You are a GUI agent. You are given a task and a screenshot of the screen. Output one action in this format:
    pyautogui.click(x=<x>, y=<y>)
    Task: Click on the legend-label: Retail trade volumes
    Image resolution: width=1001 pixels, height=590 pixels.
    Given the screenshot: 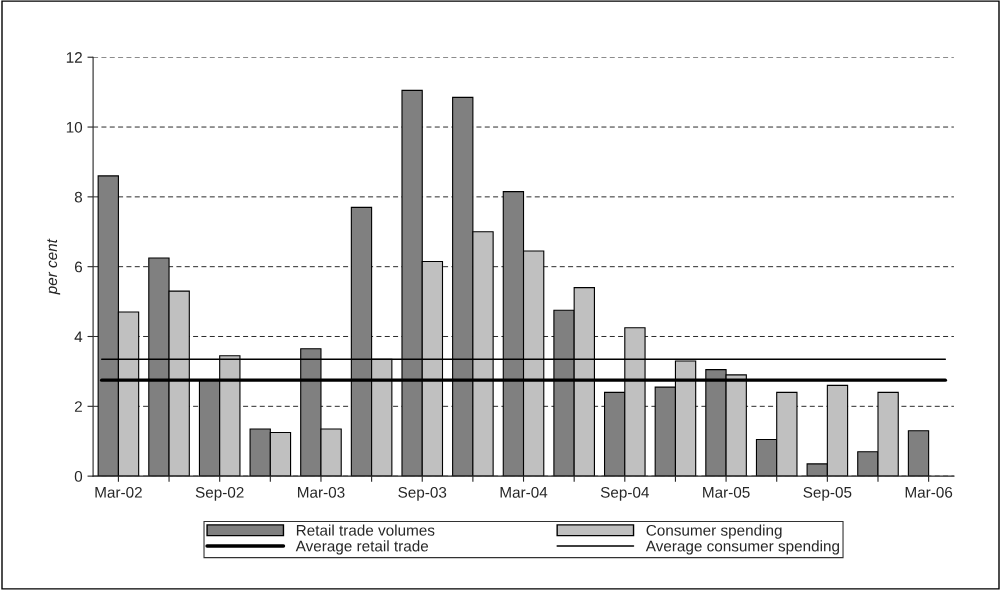 What is the action you would take?
    pyautogui.click(x=365, y=530)
    